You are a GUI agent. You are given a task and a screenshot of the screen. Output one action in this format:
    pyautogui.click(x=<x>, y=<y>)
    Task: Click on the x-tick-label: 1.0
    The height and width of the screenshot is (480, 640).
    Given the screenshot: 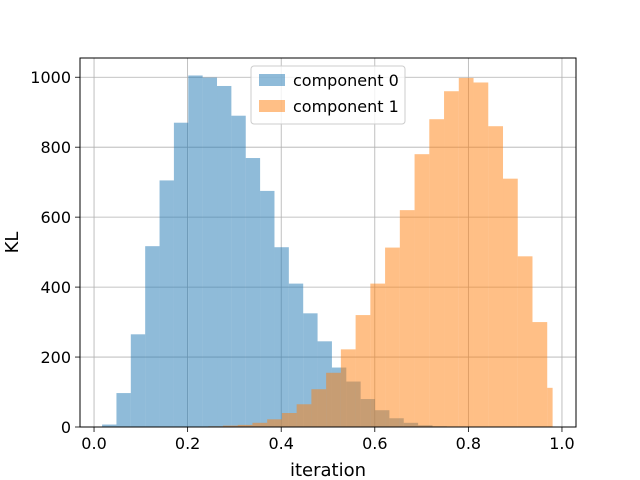 What is the action you would take?
    pyautogui.click(x=561, y=443)
    